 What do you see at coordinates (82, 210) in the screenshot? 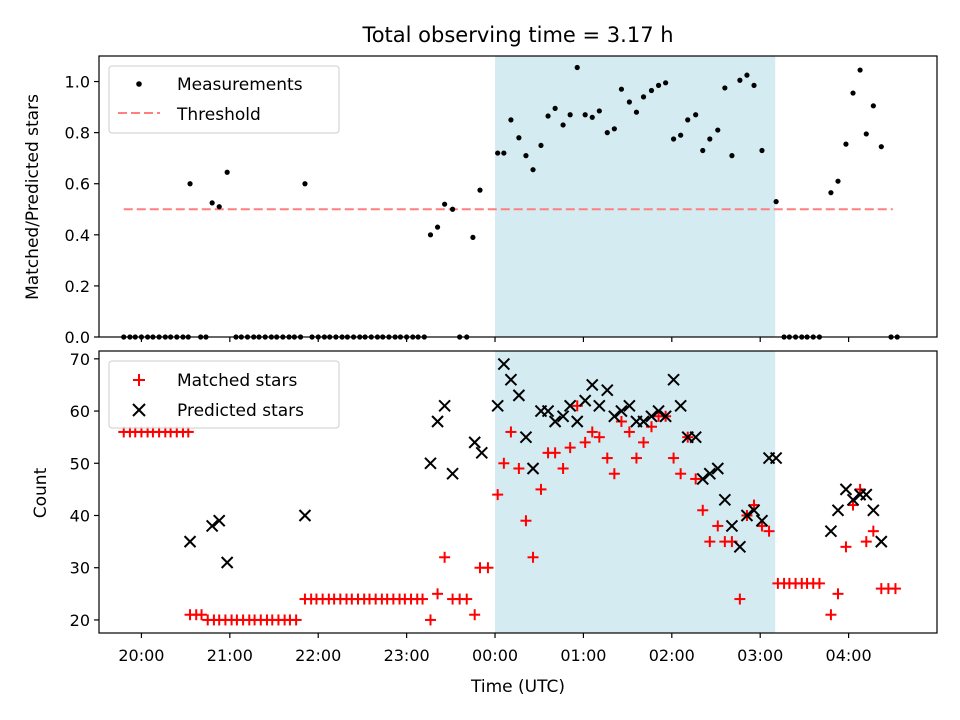
I see `top-y-axis-ticks: 0.0 0.2 0.4 0.6 0.8 1.0` at bounding box center [82, 210].